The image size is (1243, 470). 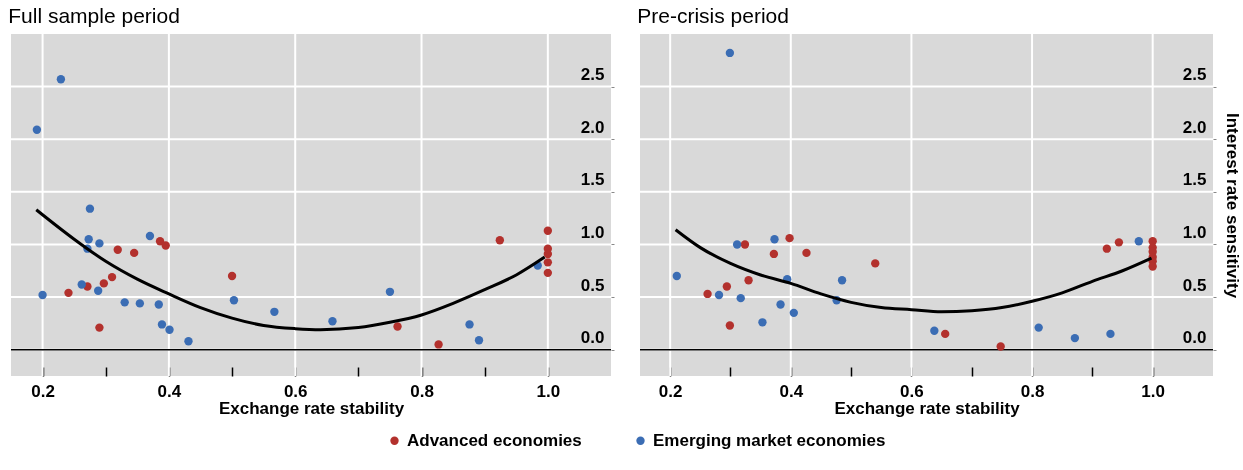 I want to click on legend-label: Emerging market economies, so click(x=769, y=440).